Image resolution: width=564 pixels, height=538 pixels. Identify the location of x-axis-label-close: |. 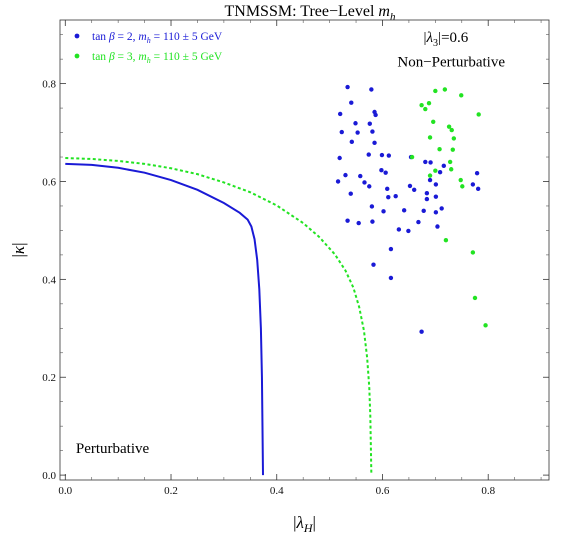
(314, 522).